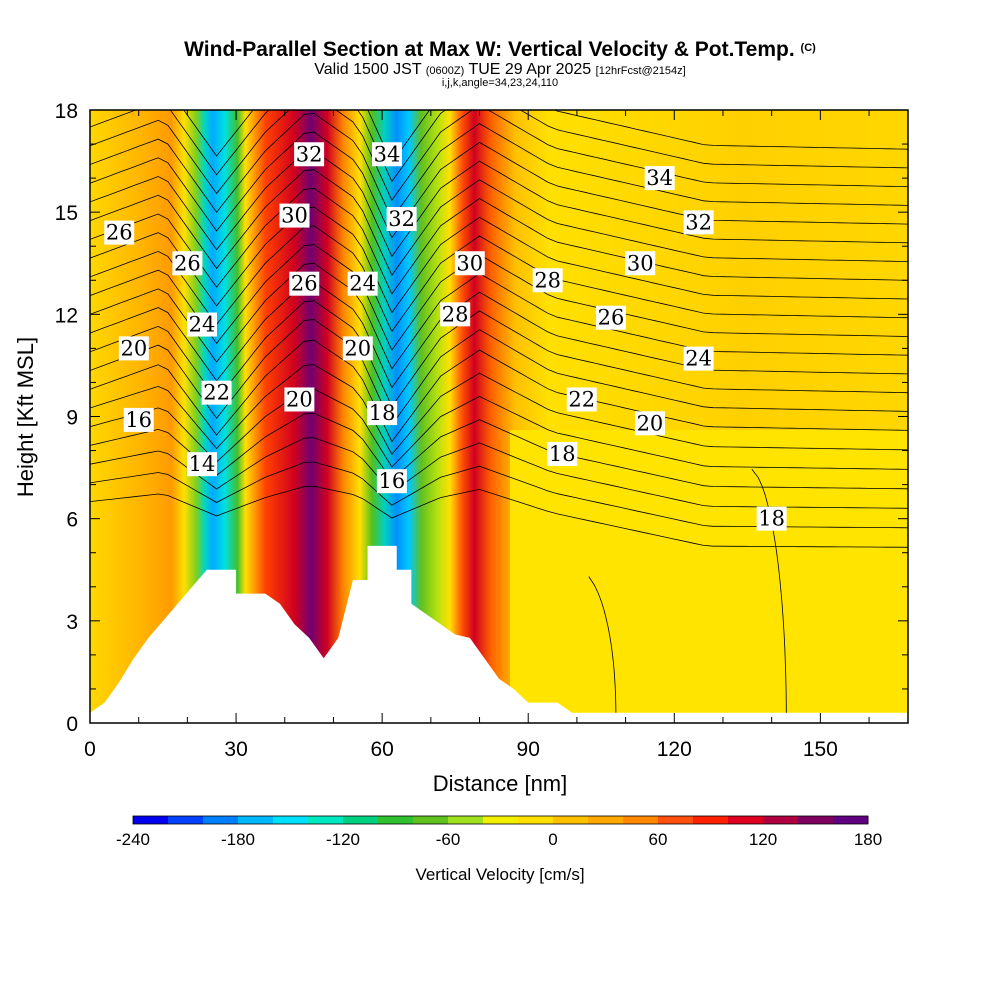  Describe the element at coordinates (90, 749) in the screenshot. I see `x-tick-label: 0` at that location.